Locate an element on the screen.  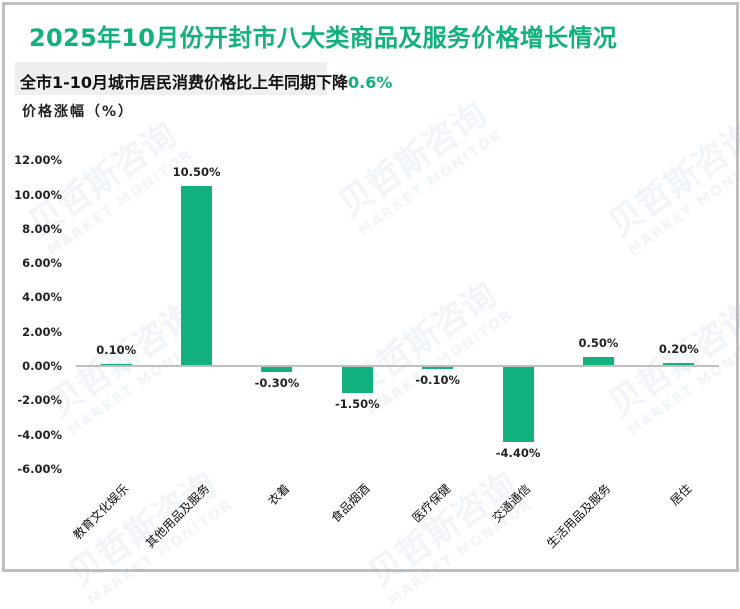
y-tick-label: 4.00% is located at coordinates (42, 297).